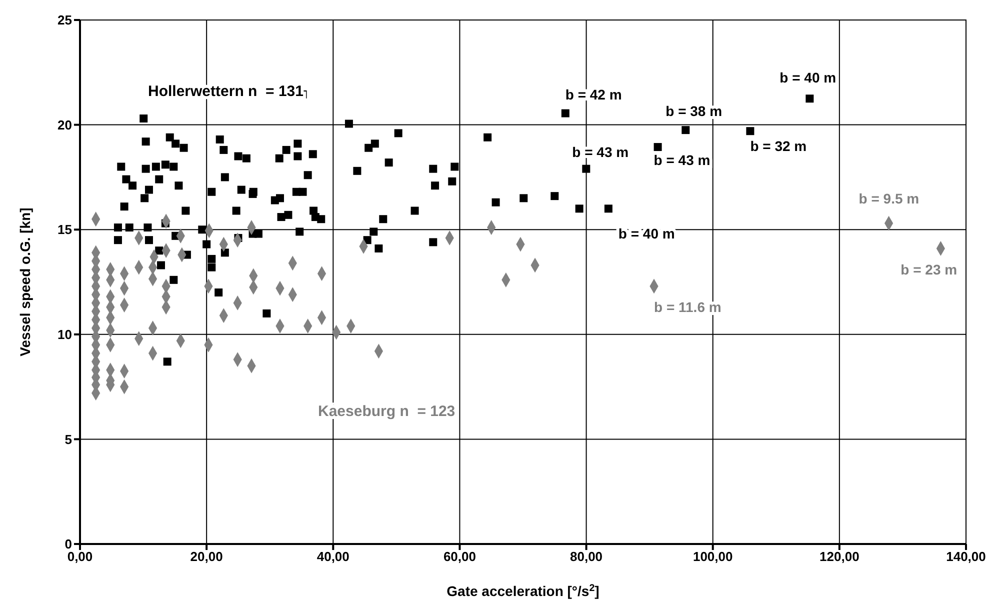 The width and height of the screenshot is (998, 610). Describe the element at coordinates (593, 94) in the screenshot. I see `annotation: b = 42 m` at that location.